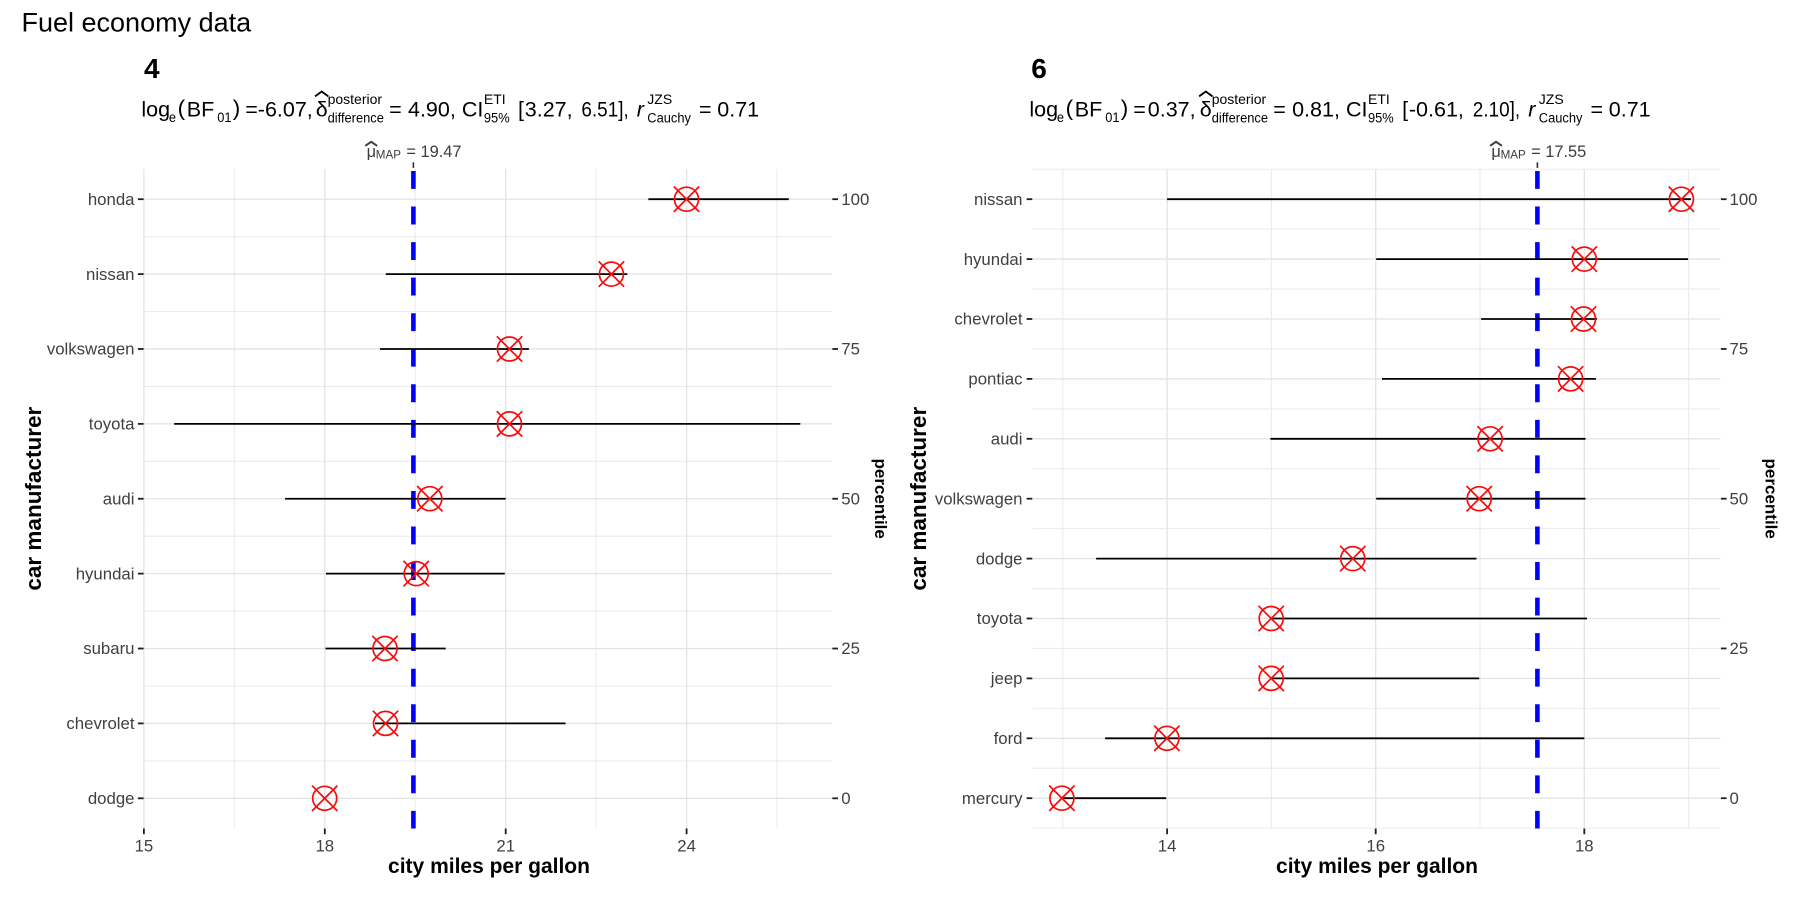 This screenshot has height=900, width=1800. What do you see at coordinates (549, 110) in the screenshot?
I see `svg-text: 3.27,` at bounding box center [549, 110].